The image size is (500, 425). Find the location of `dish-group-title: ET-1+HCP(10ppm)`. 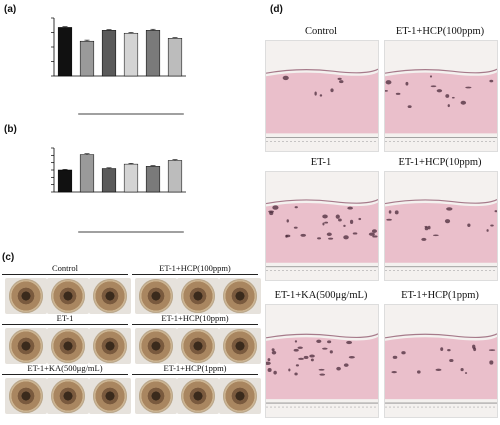

dish-group-title: ET-1+HCP(10ppm) is located at coordinates (195, 318).